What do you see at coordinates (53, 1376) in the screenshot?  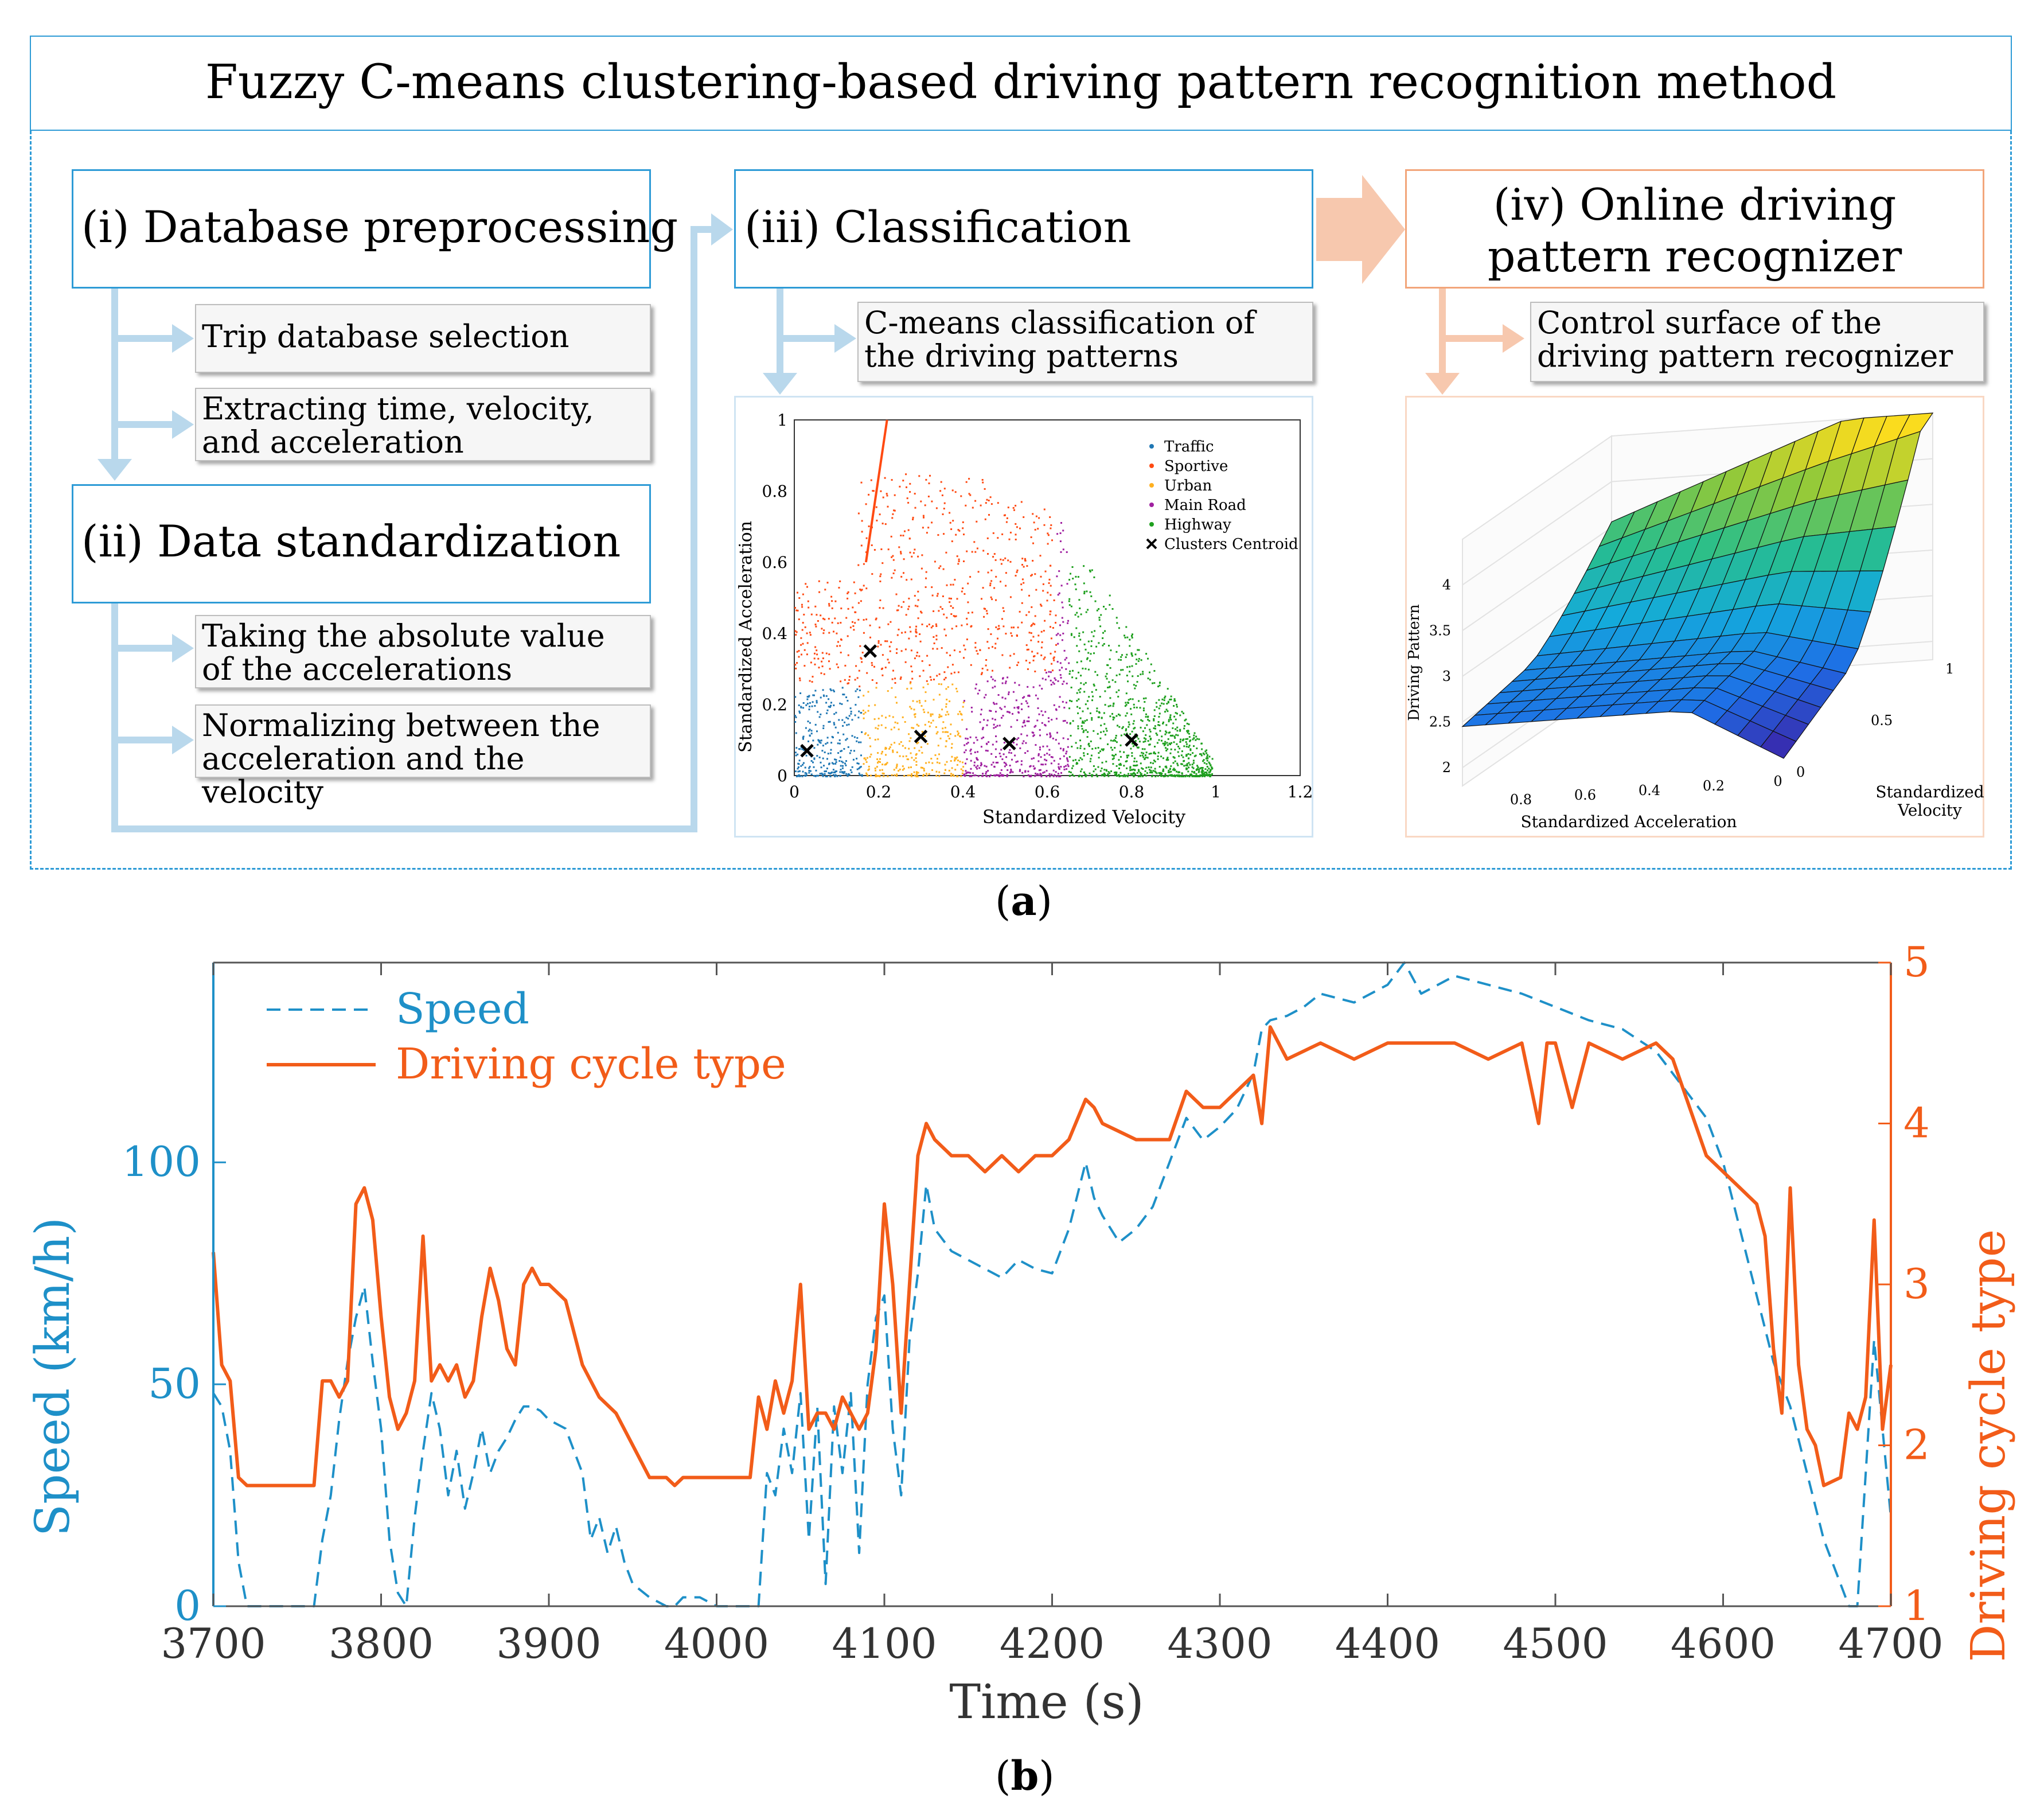 I see `ylabel-left: Speed (km/h)` at bounding box center [53, 1376].